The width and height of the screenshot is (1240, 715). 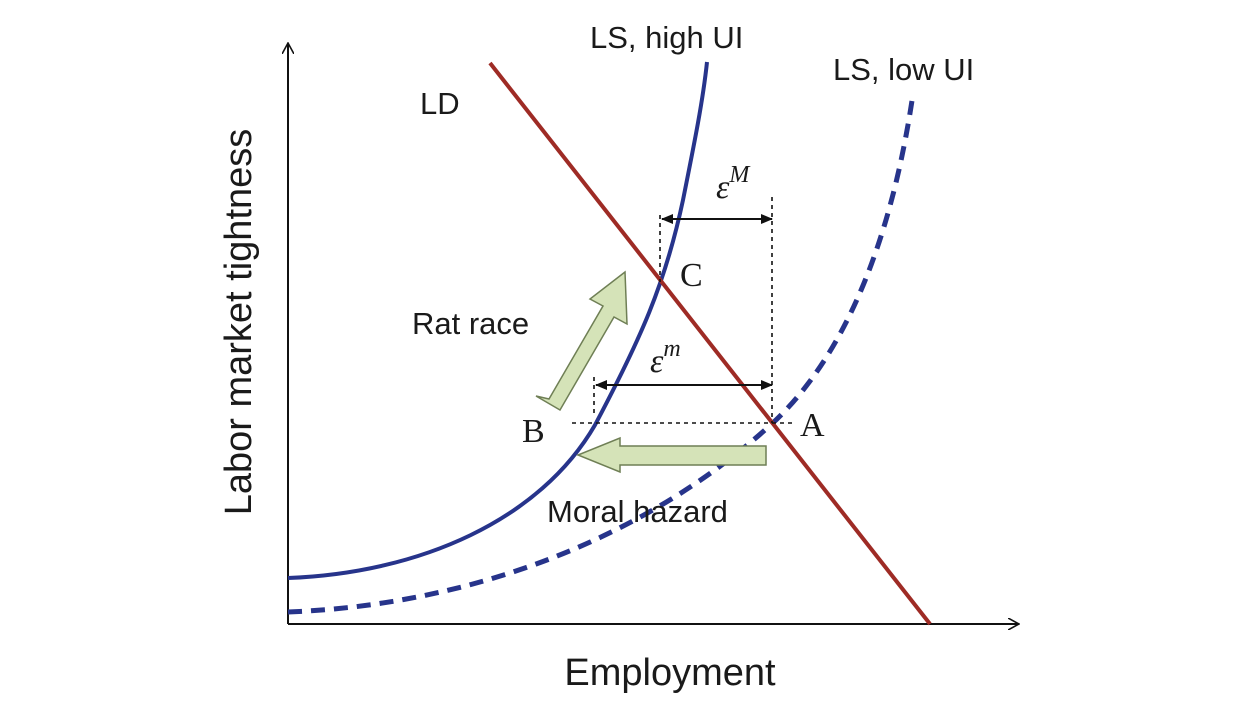 What do you see at coordinates (666, 37) in the screenshot?
I see `ls-high-ui-label: LS, high UI` at bounding box center [666, 37].